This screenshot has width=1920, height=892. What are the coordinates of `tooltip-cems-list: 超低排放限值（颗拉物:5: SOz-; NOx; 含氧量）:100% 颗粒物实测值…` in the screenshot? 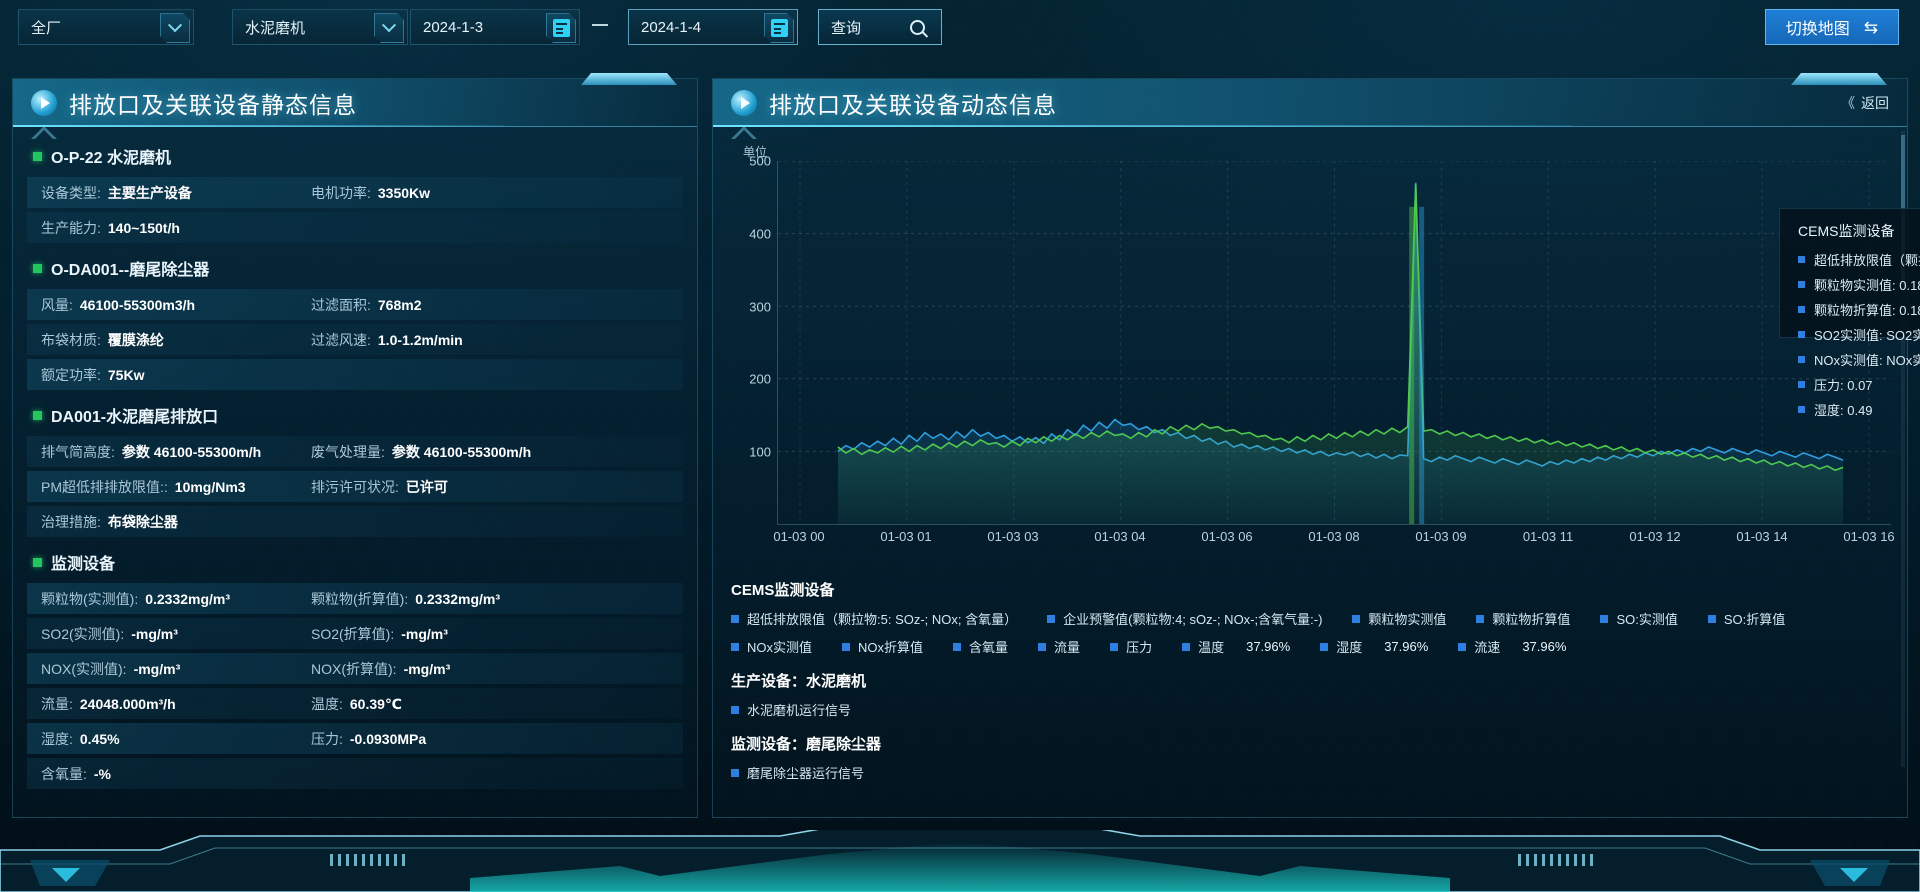 It's located at (1859, 334).